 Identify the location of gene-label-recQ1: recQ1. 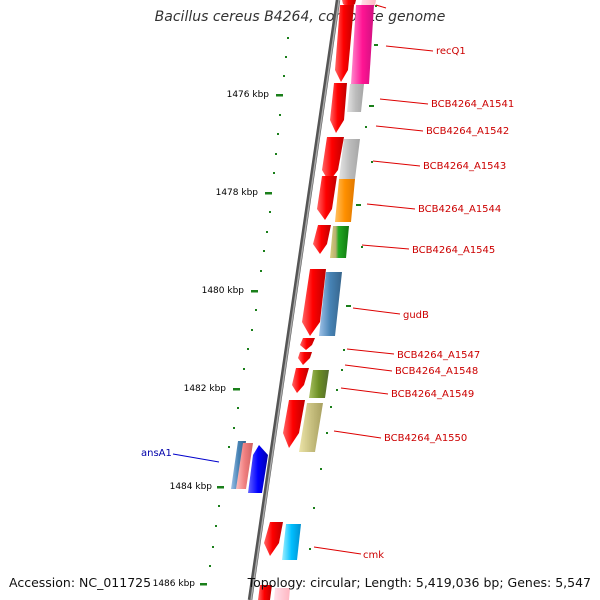
(451, 51).